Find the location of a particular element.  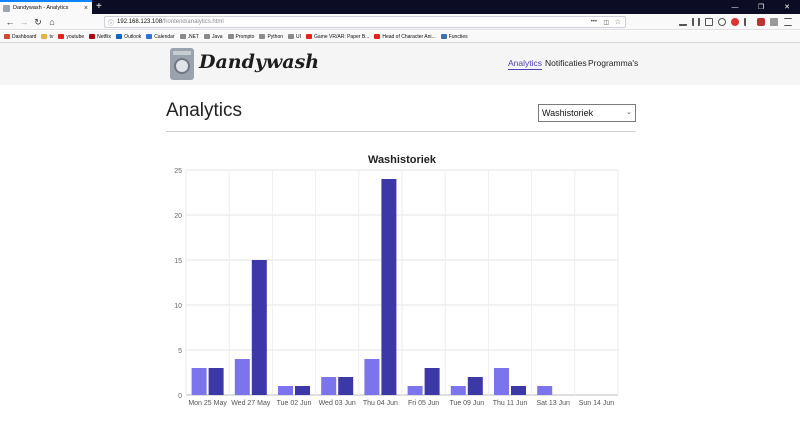

bookmark-label: Netflix is located at coordinates (104, 36).